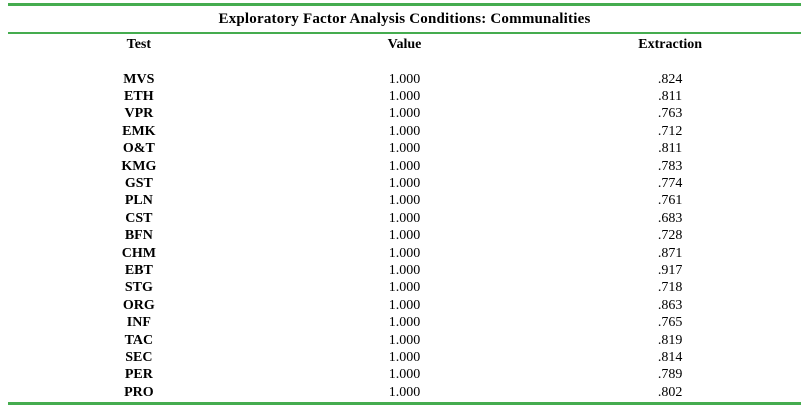  I want to click on cell-extraction: .917, so click(670, 270).